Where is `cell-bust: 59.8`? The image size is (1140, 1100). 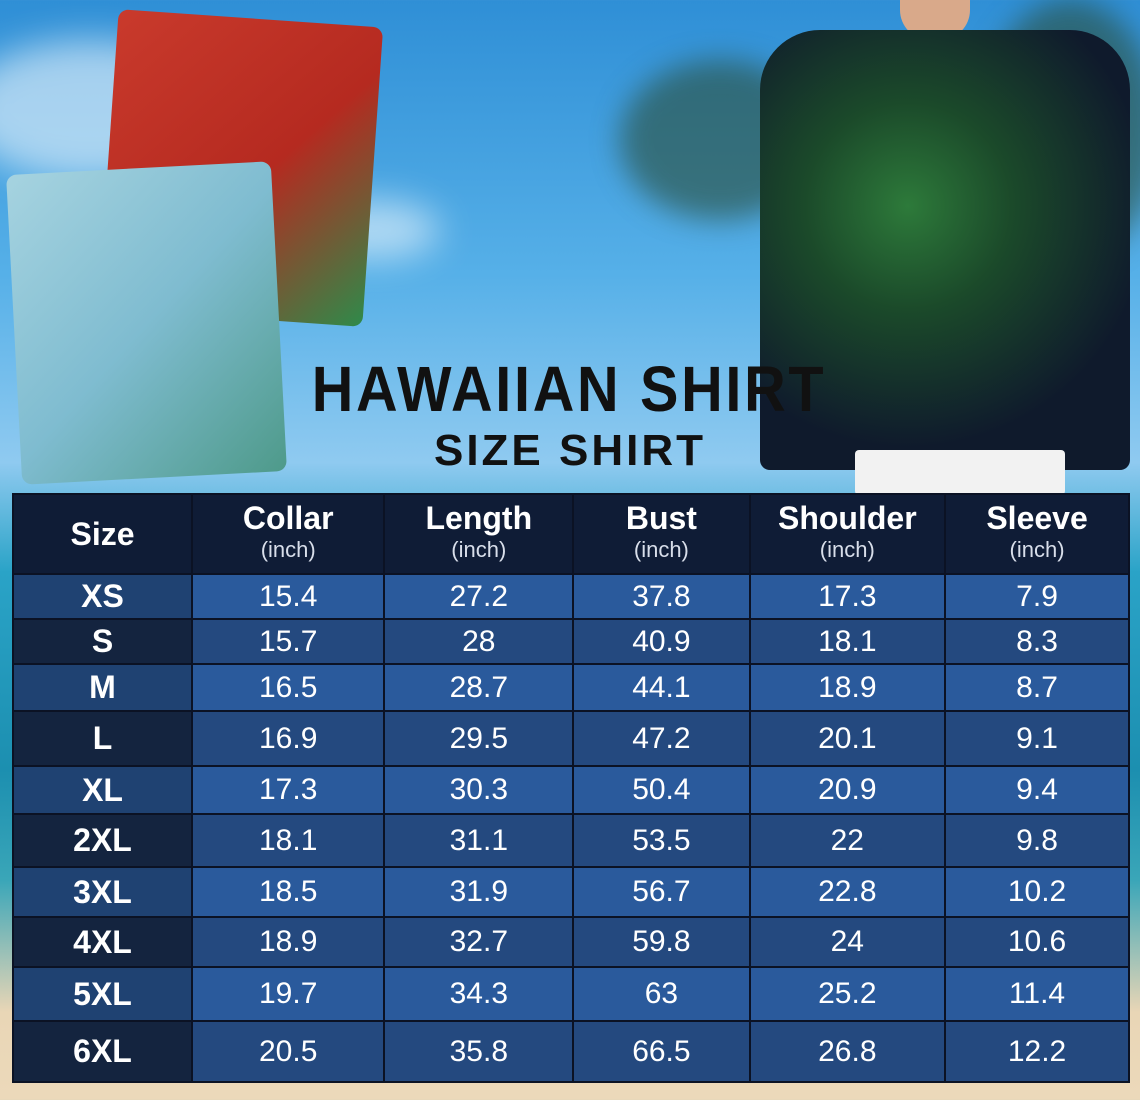 cell-bust: 59.8 is located at coordinates (661, 942).